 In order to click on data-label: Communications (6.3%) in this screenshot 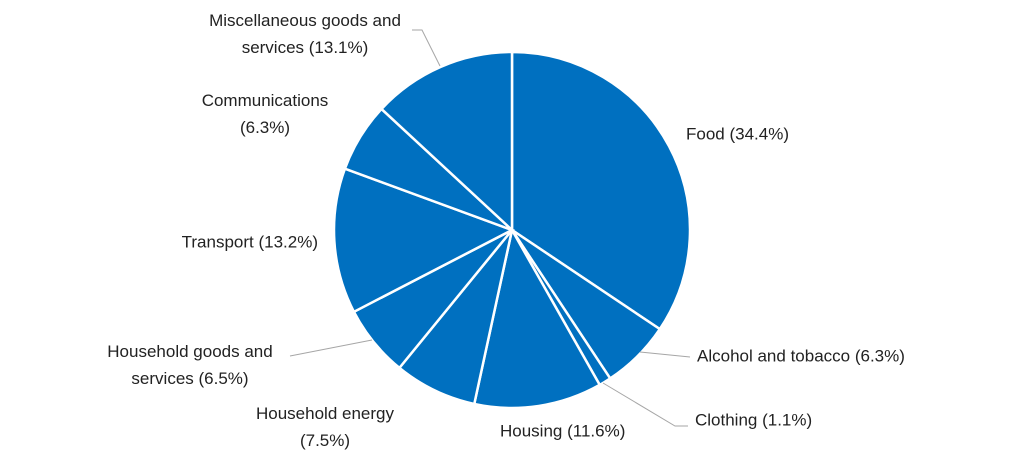, I will do `click(265, 114)`.